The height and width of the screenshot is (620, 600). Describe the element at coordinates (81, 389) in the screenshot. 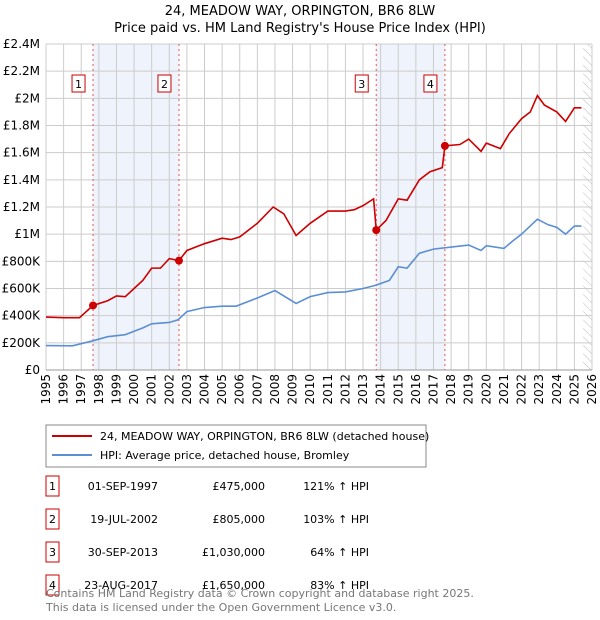

I see `x-tick-label: 1997` at that location.